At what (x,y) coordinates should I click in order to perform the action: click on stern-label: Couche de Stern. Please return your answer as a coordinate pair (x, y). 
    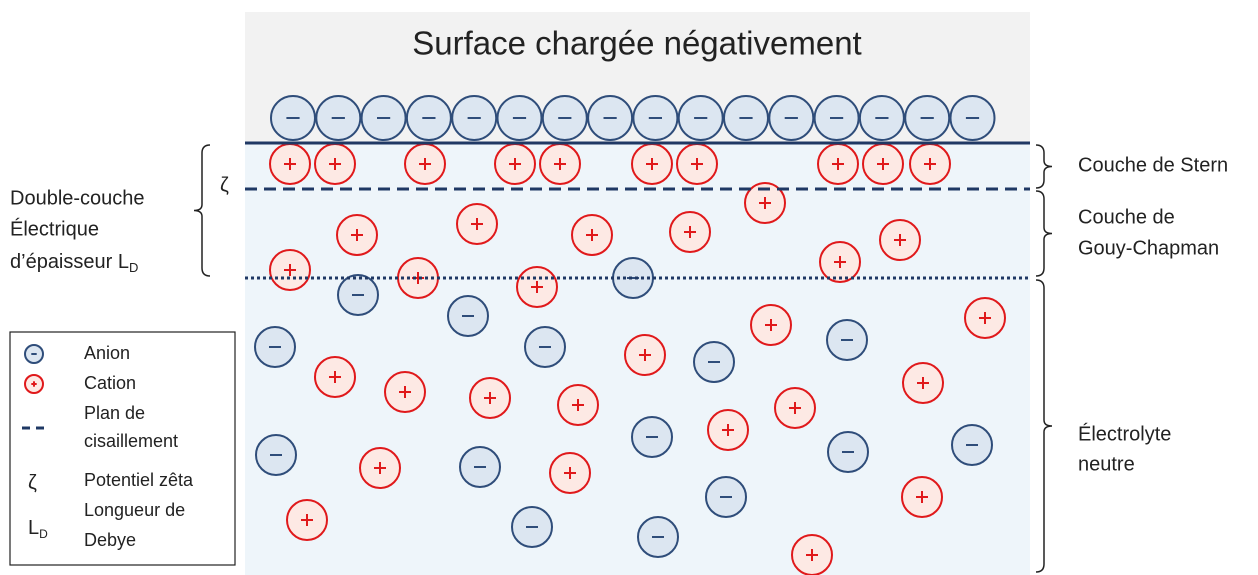
    Looking at the image, I should click on (1153, 165).